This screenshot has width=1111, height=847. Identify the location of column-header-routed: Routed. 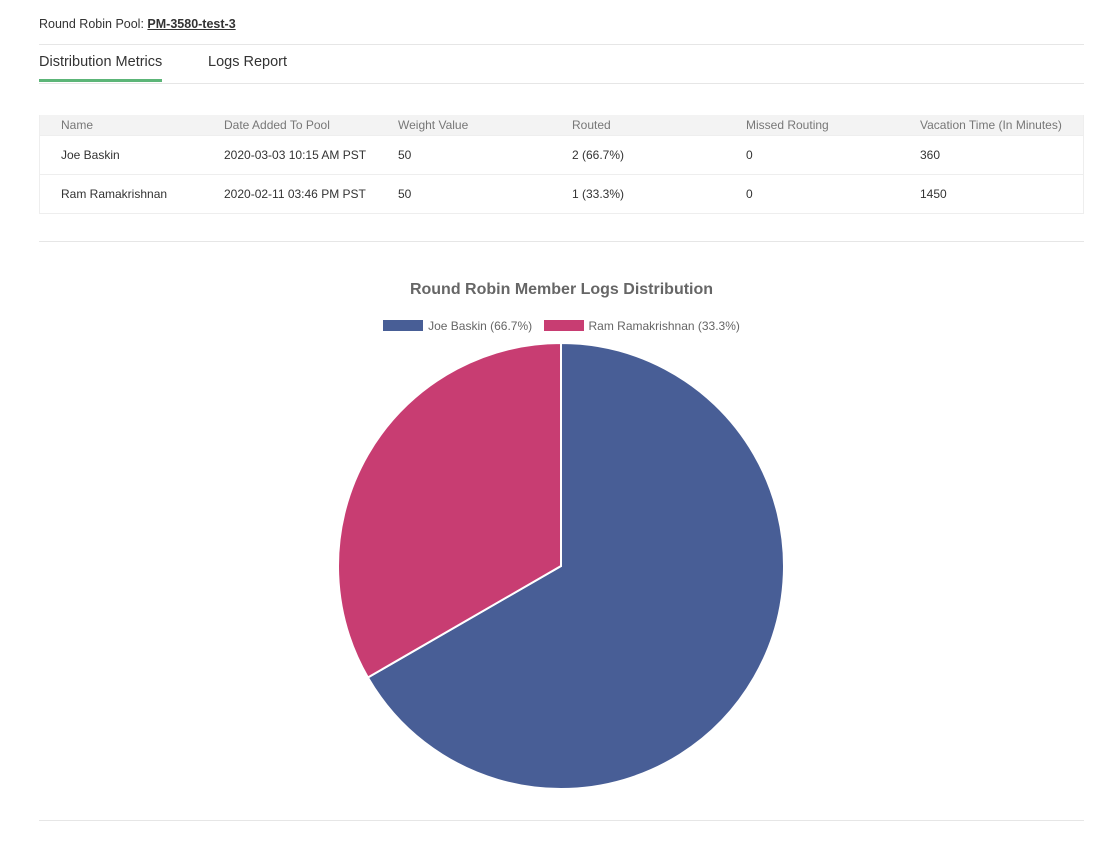
(591, 125).